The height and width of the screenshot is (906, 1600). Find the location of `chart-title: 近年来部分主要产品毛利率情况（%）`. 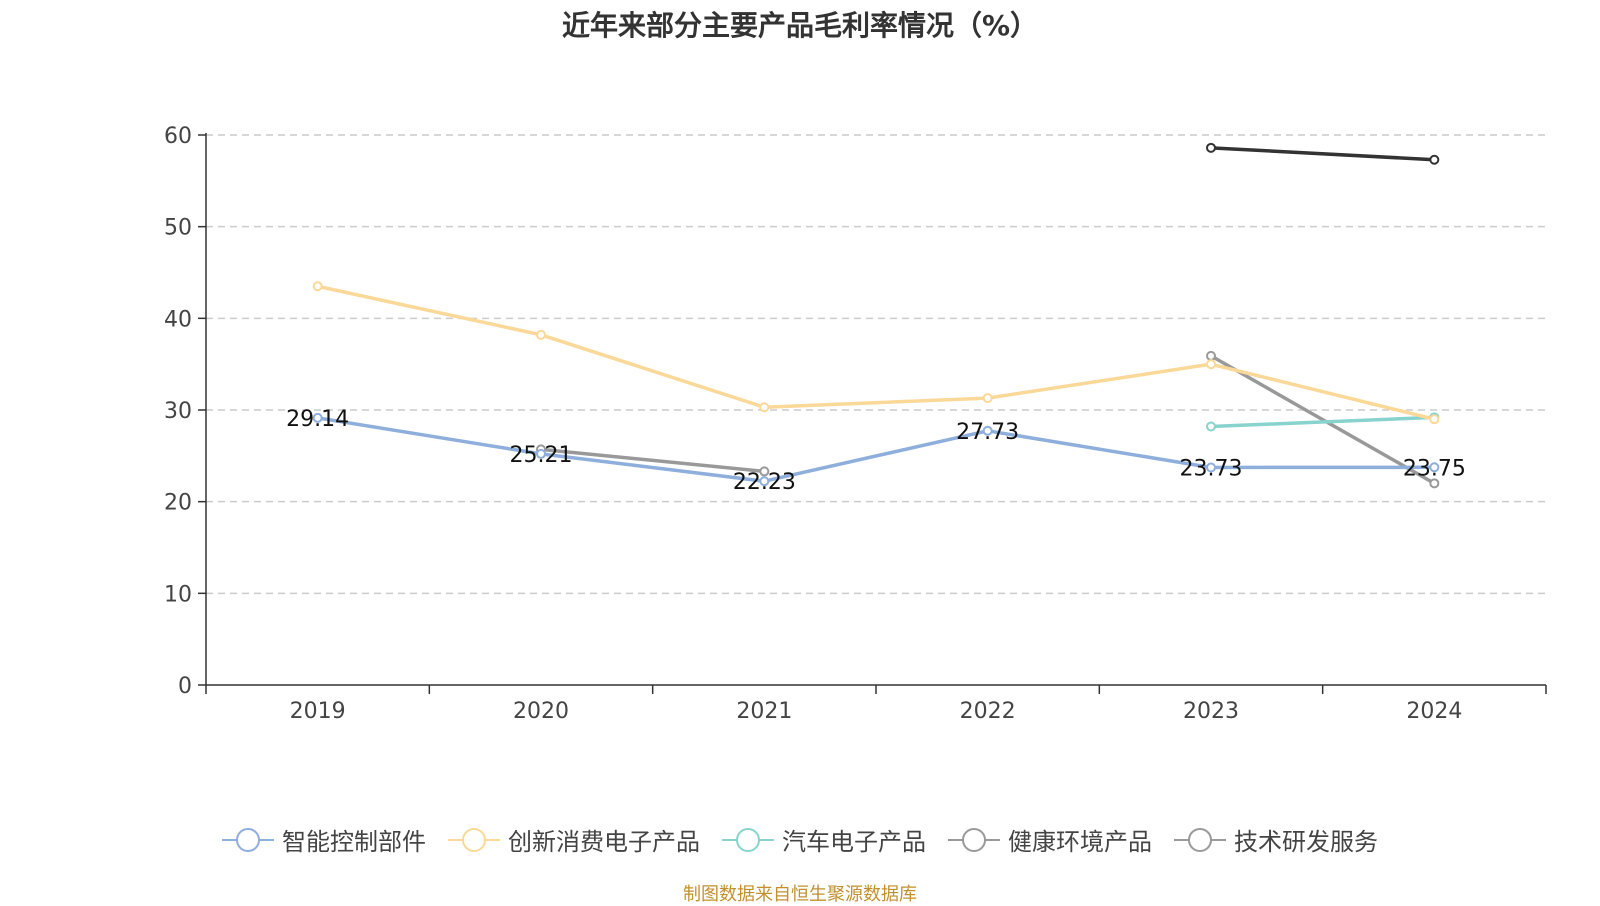

chart-title: 近年来部分主要产品毛利率情况（%） is located at coordinates (800, 25).